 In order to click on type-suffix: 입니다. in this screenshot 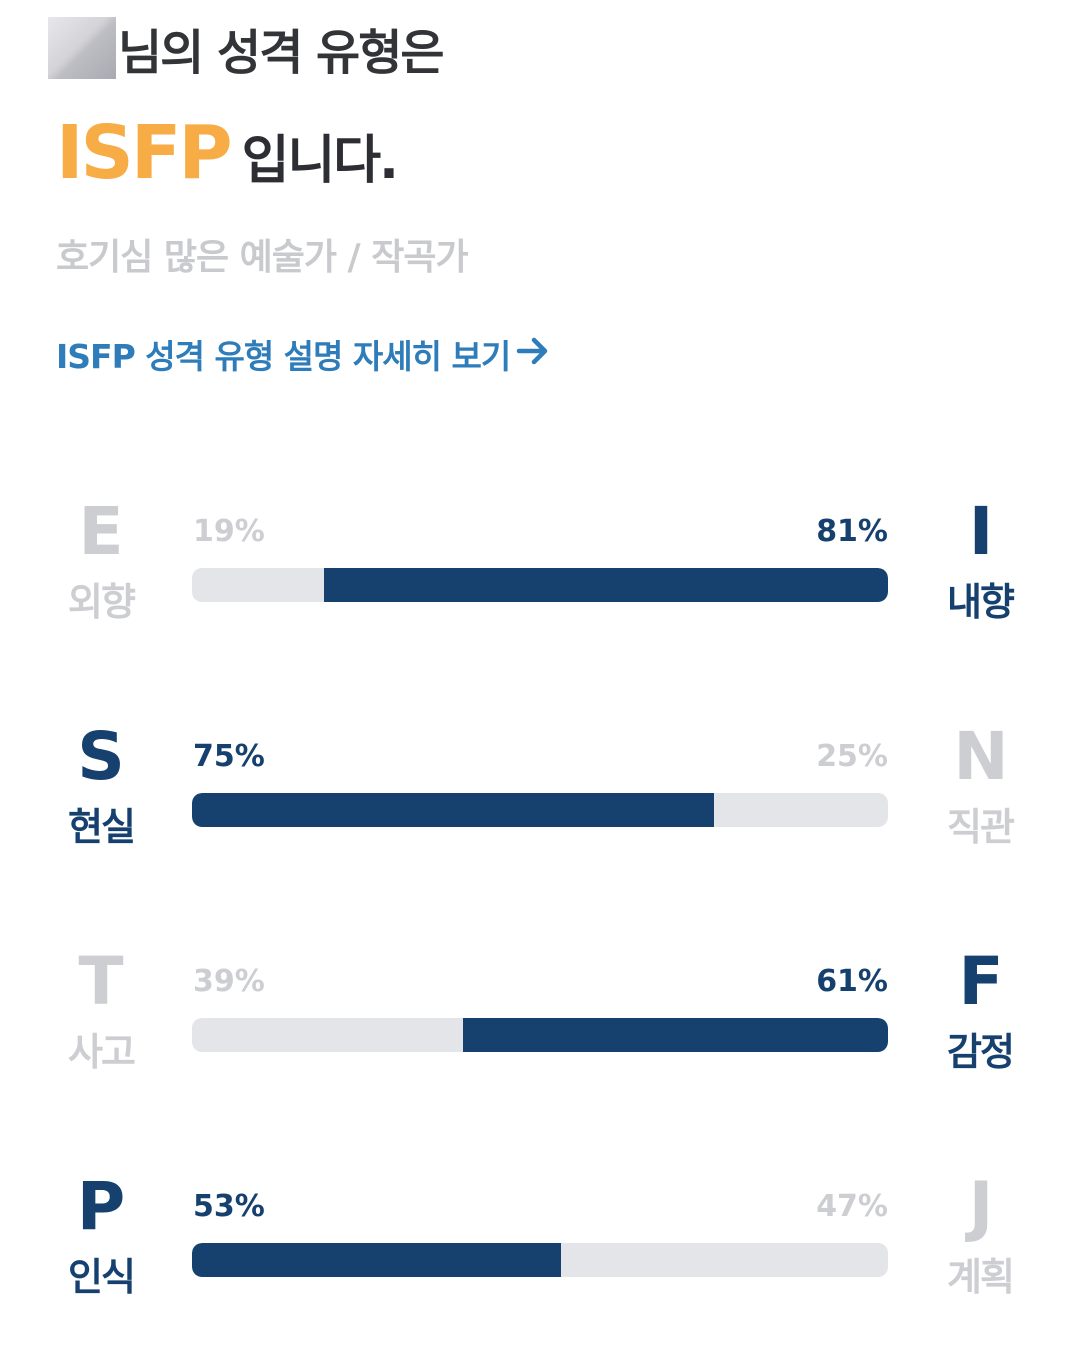, I will do `click(320, 161)`.